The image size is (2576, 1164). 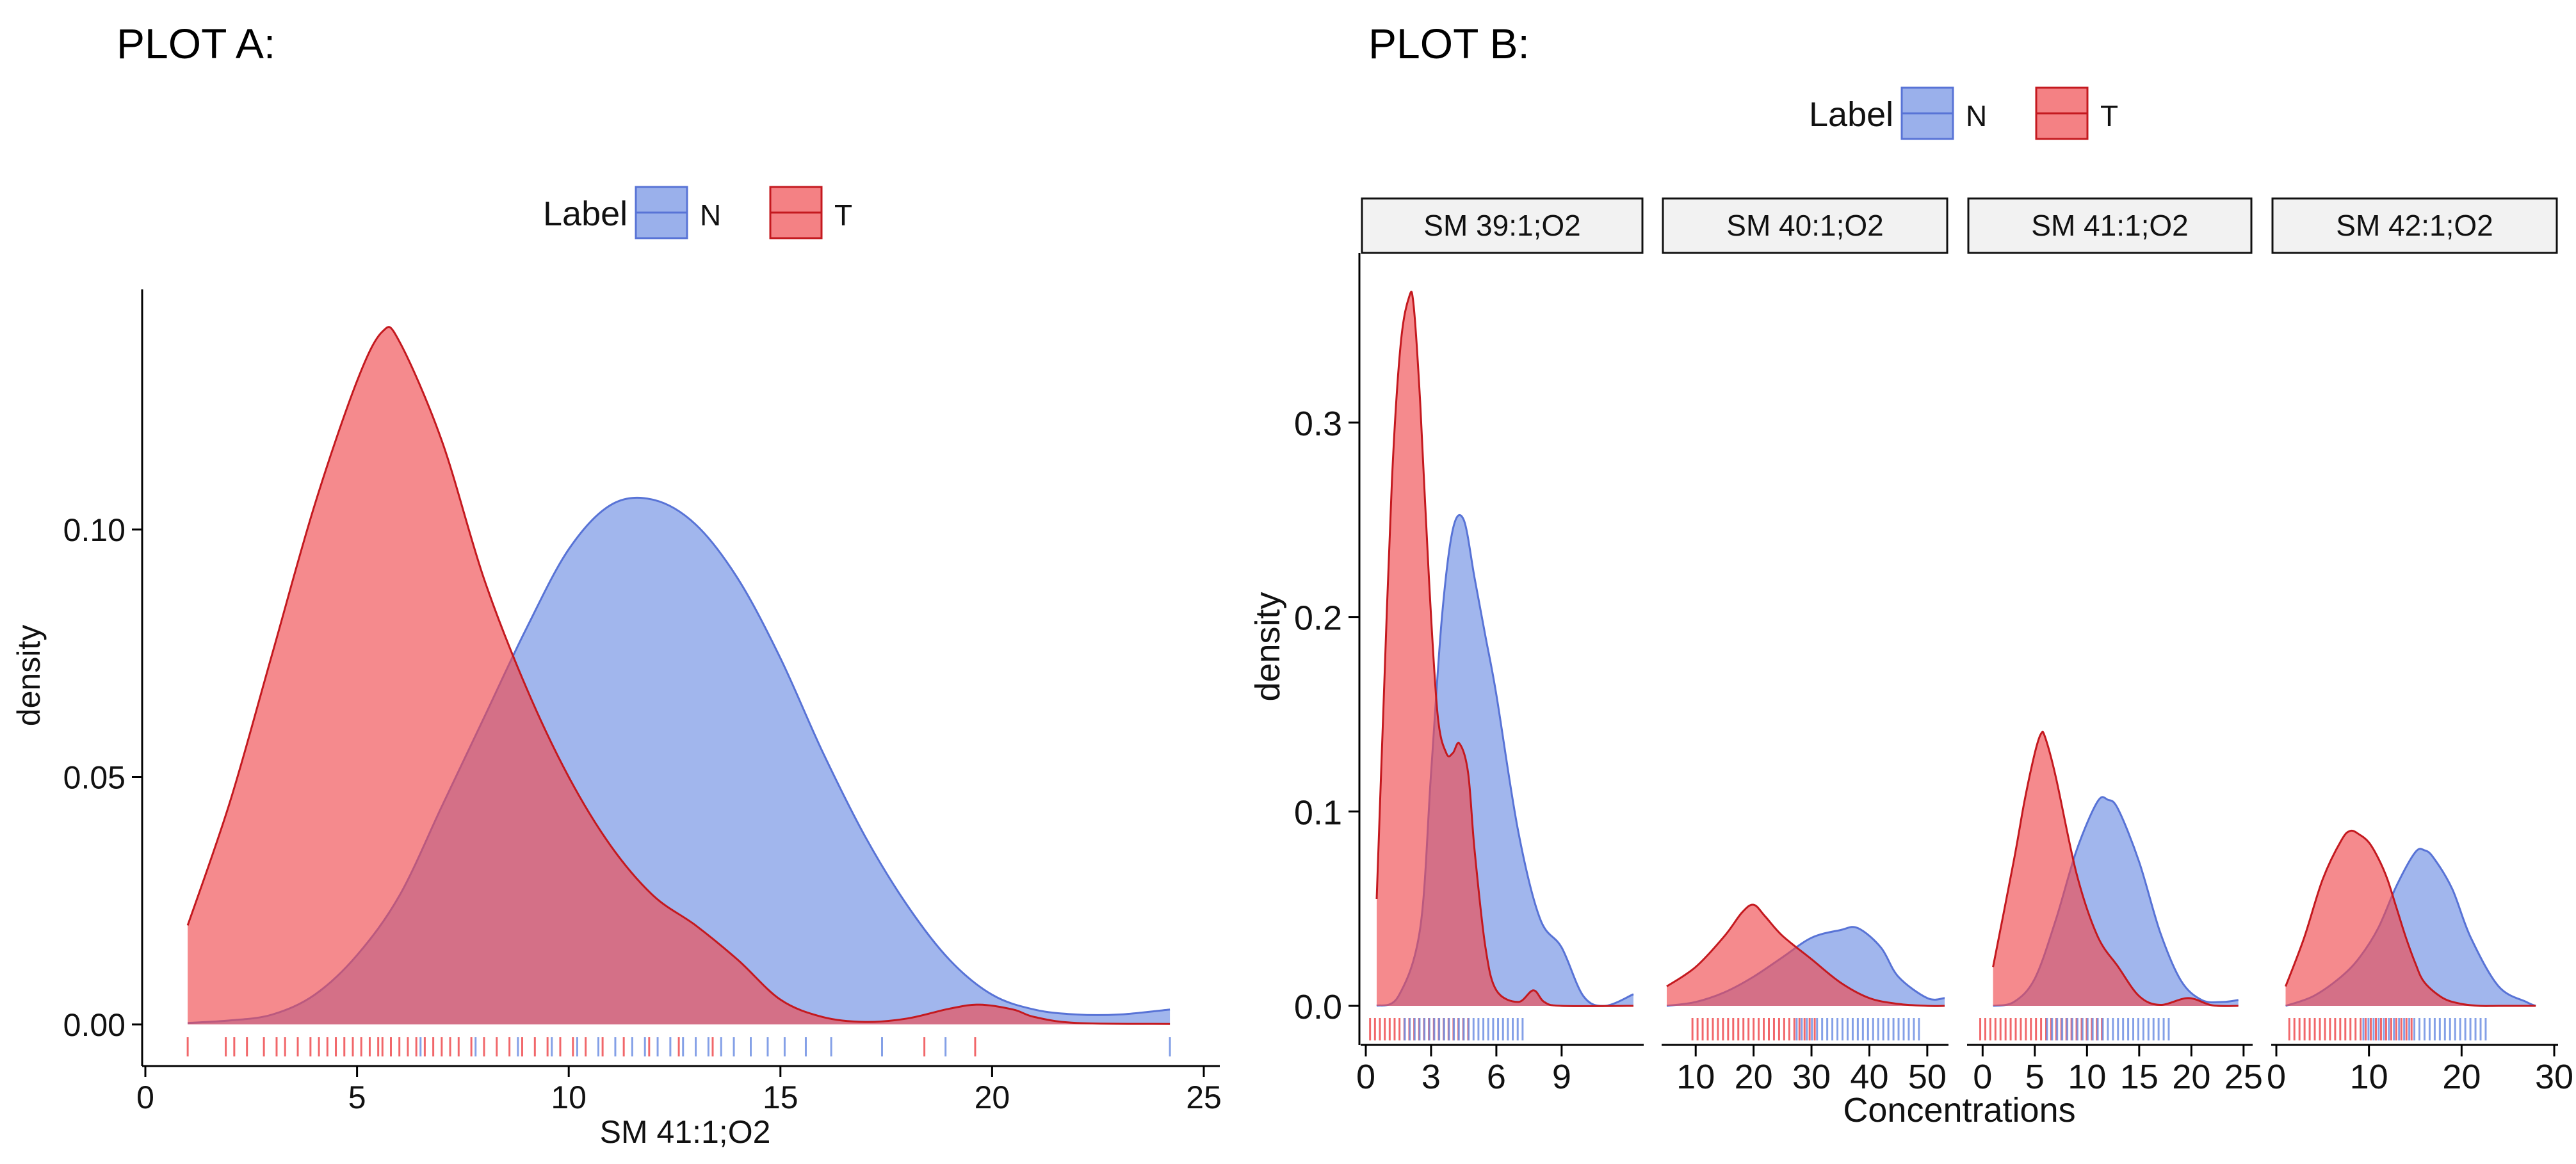 I want to click on x-tick-label-b3: 25, so click(x=2243, y=1077).